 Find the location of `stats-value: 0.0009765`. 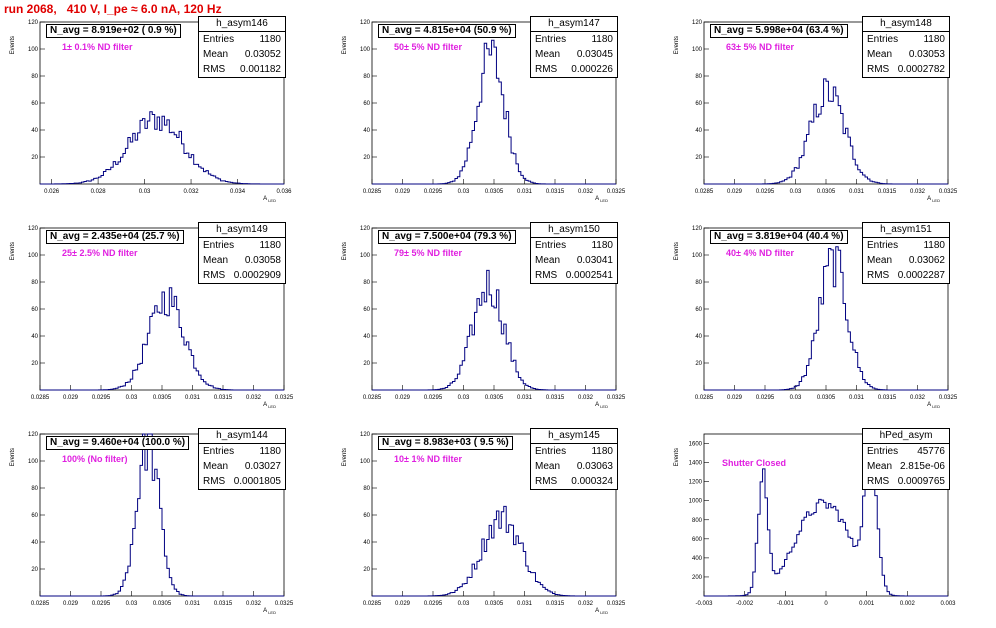

stats-value: 0.0009765 is located at coordinates (921, 481).